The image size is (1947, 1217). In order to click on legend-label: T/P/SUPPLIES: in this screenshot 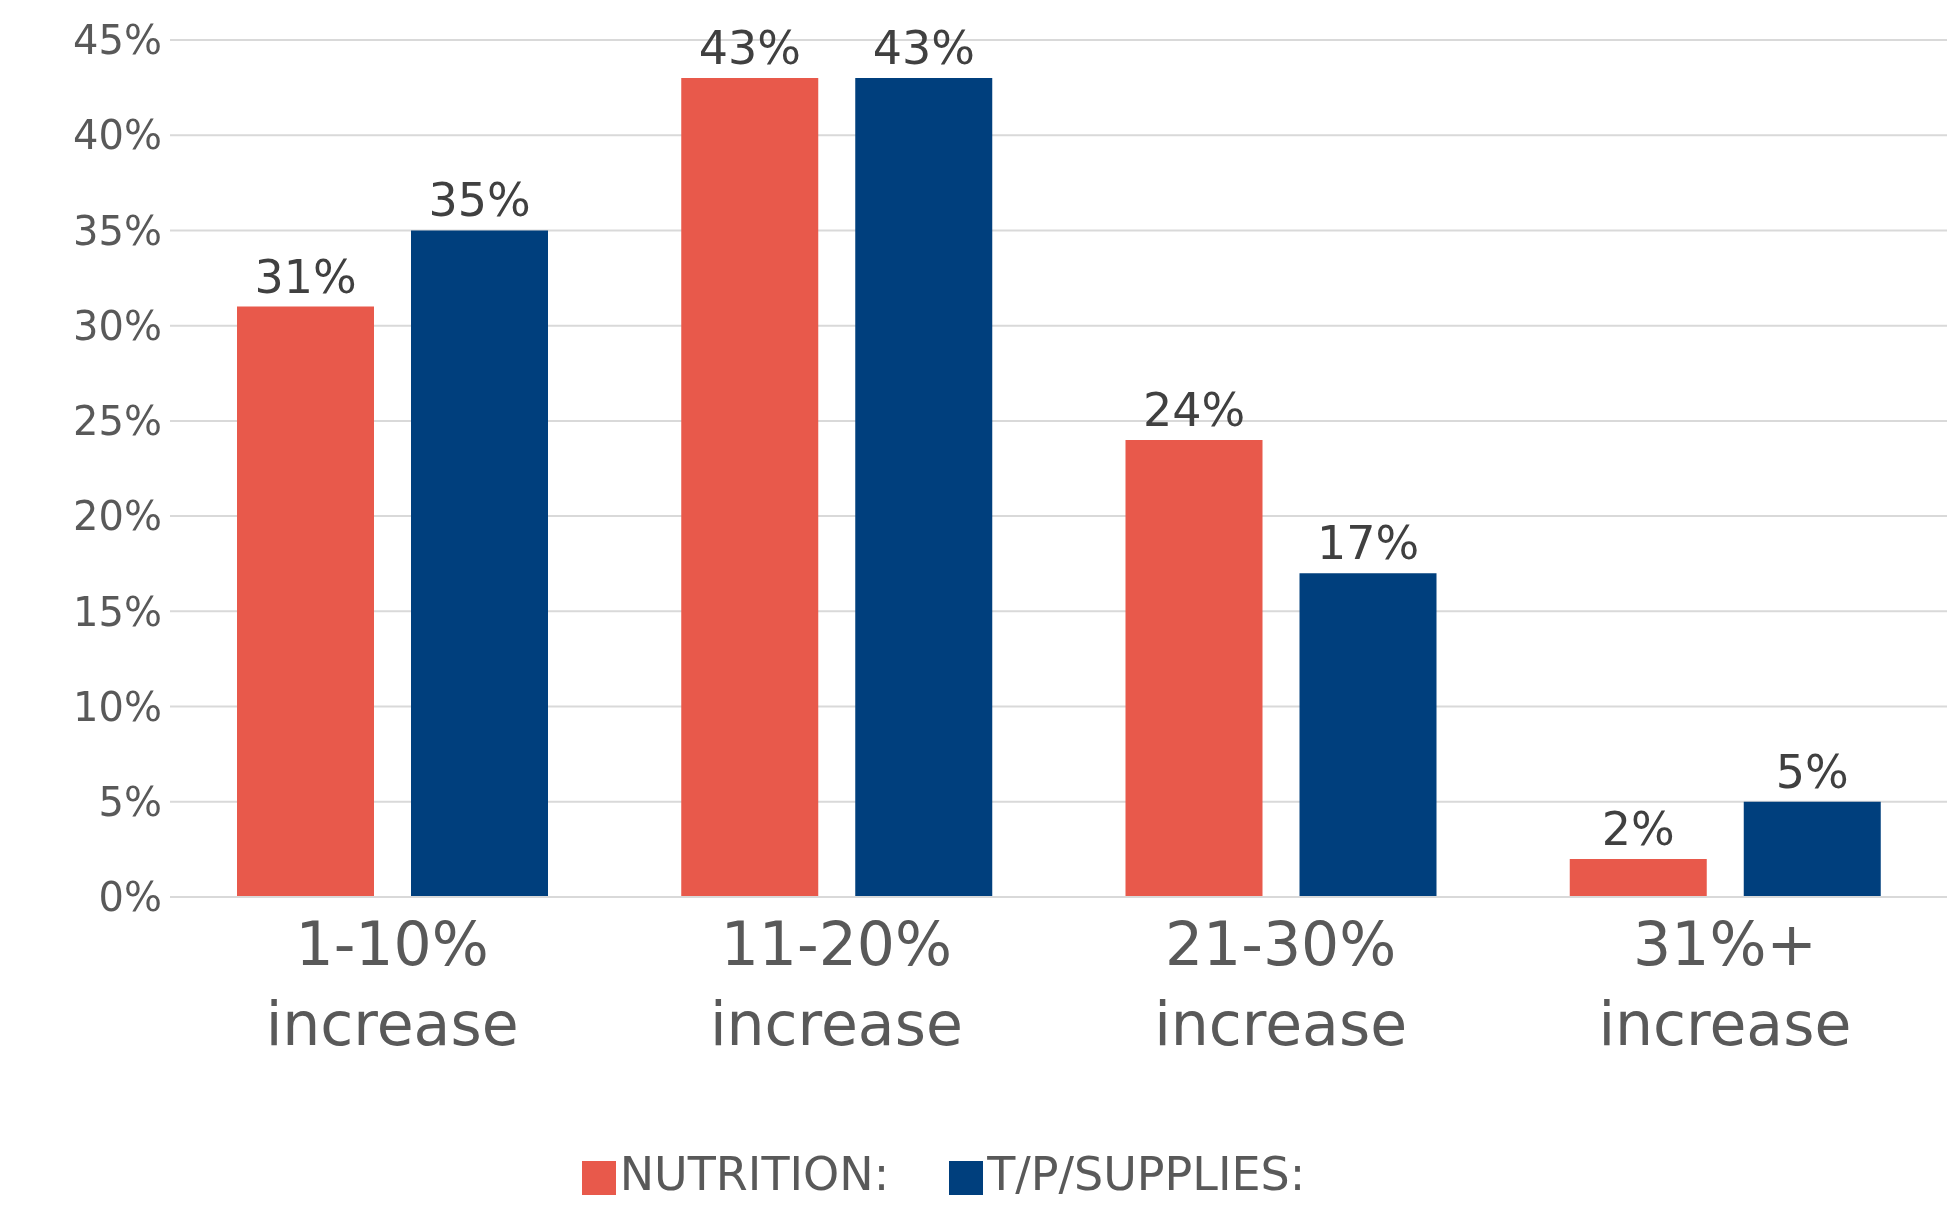, I will do `click(1146, 1174)`.